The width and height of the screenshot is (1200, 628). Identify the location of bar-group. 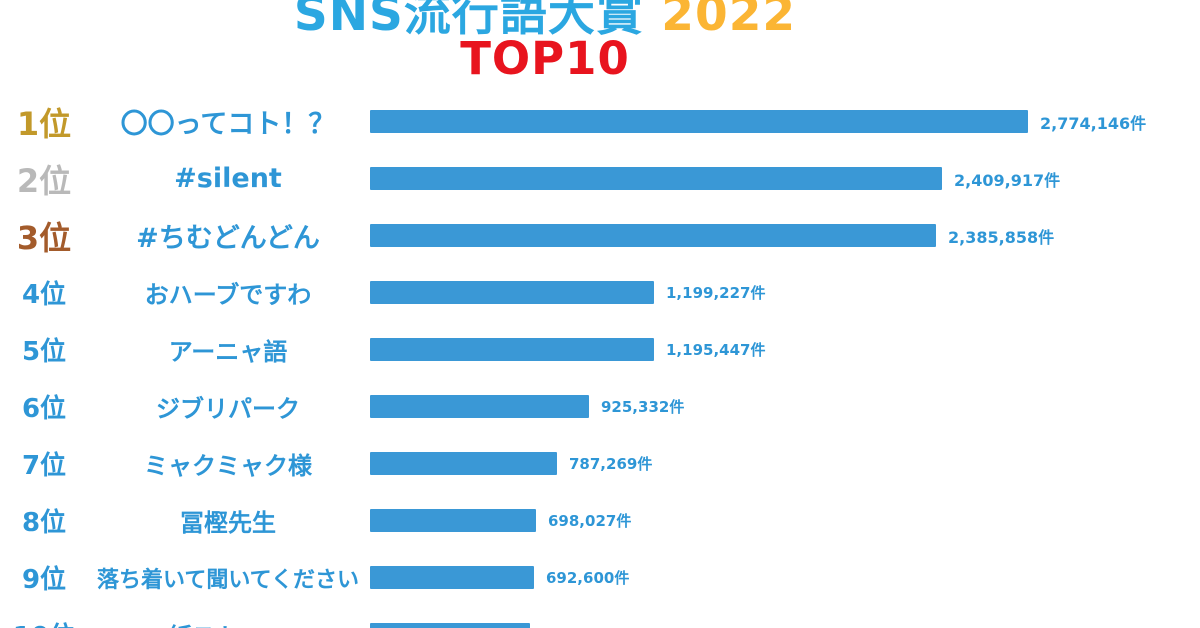
(456, 625).